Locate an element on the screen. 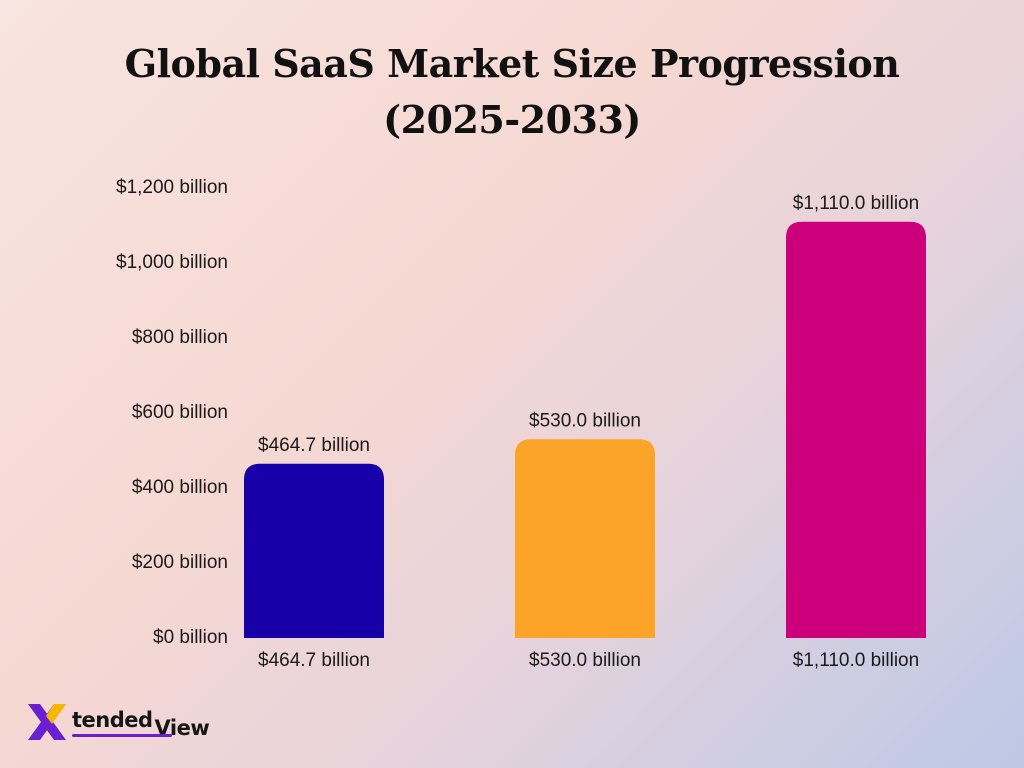 Image resolution: width=1024 pixels, height=768 pixels. xtendedview-logo: tendedView is located at coordinates (126, 724).